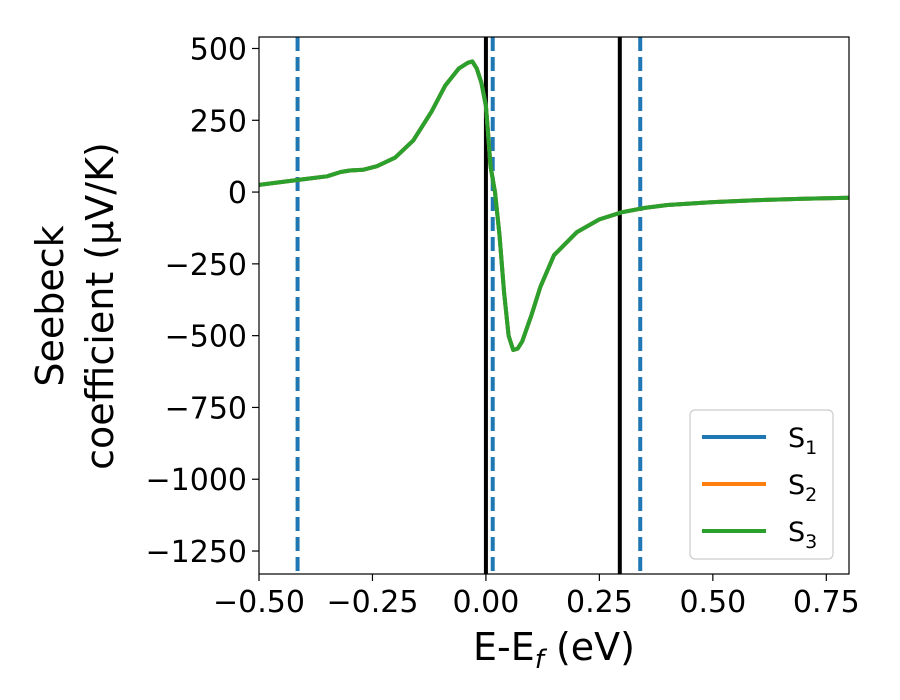 The width and height of the screenshot is (900, 700). I want to click on legend-label-s1: S1, so click(802, 441).